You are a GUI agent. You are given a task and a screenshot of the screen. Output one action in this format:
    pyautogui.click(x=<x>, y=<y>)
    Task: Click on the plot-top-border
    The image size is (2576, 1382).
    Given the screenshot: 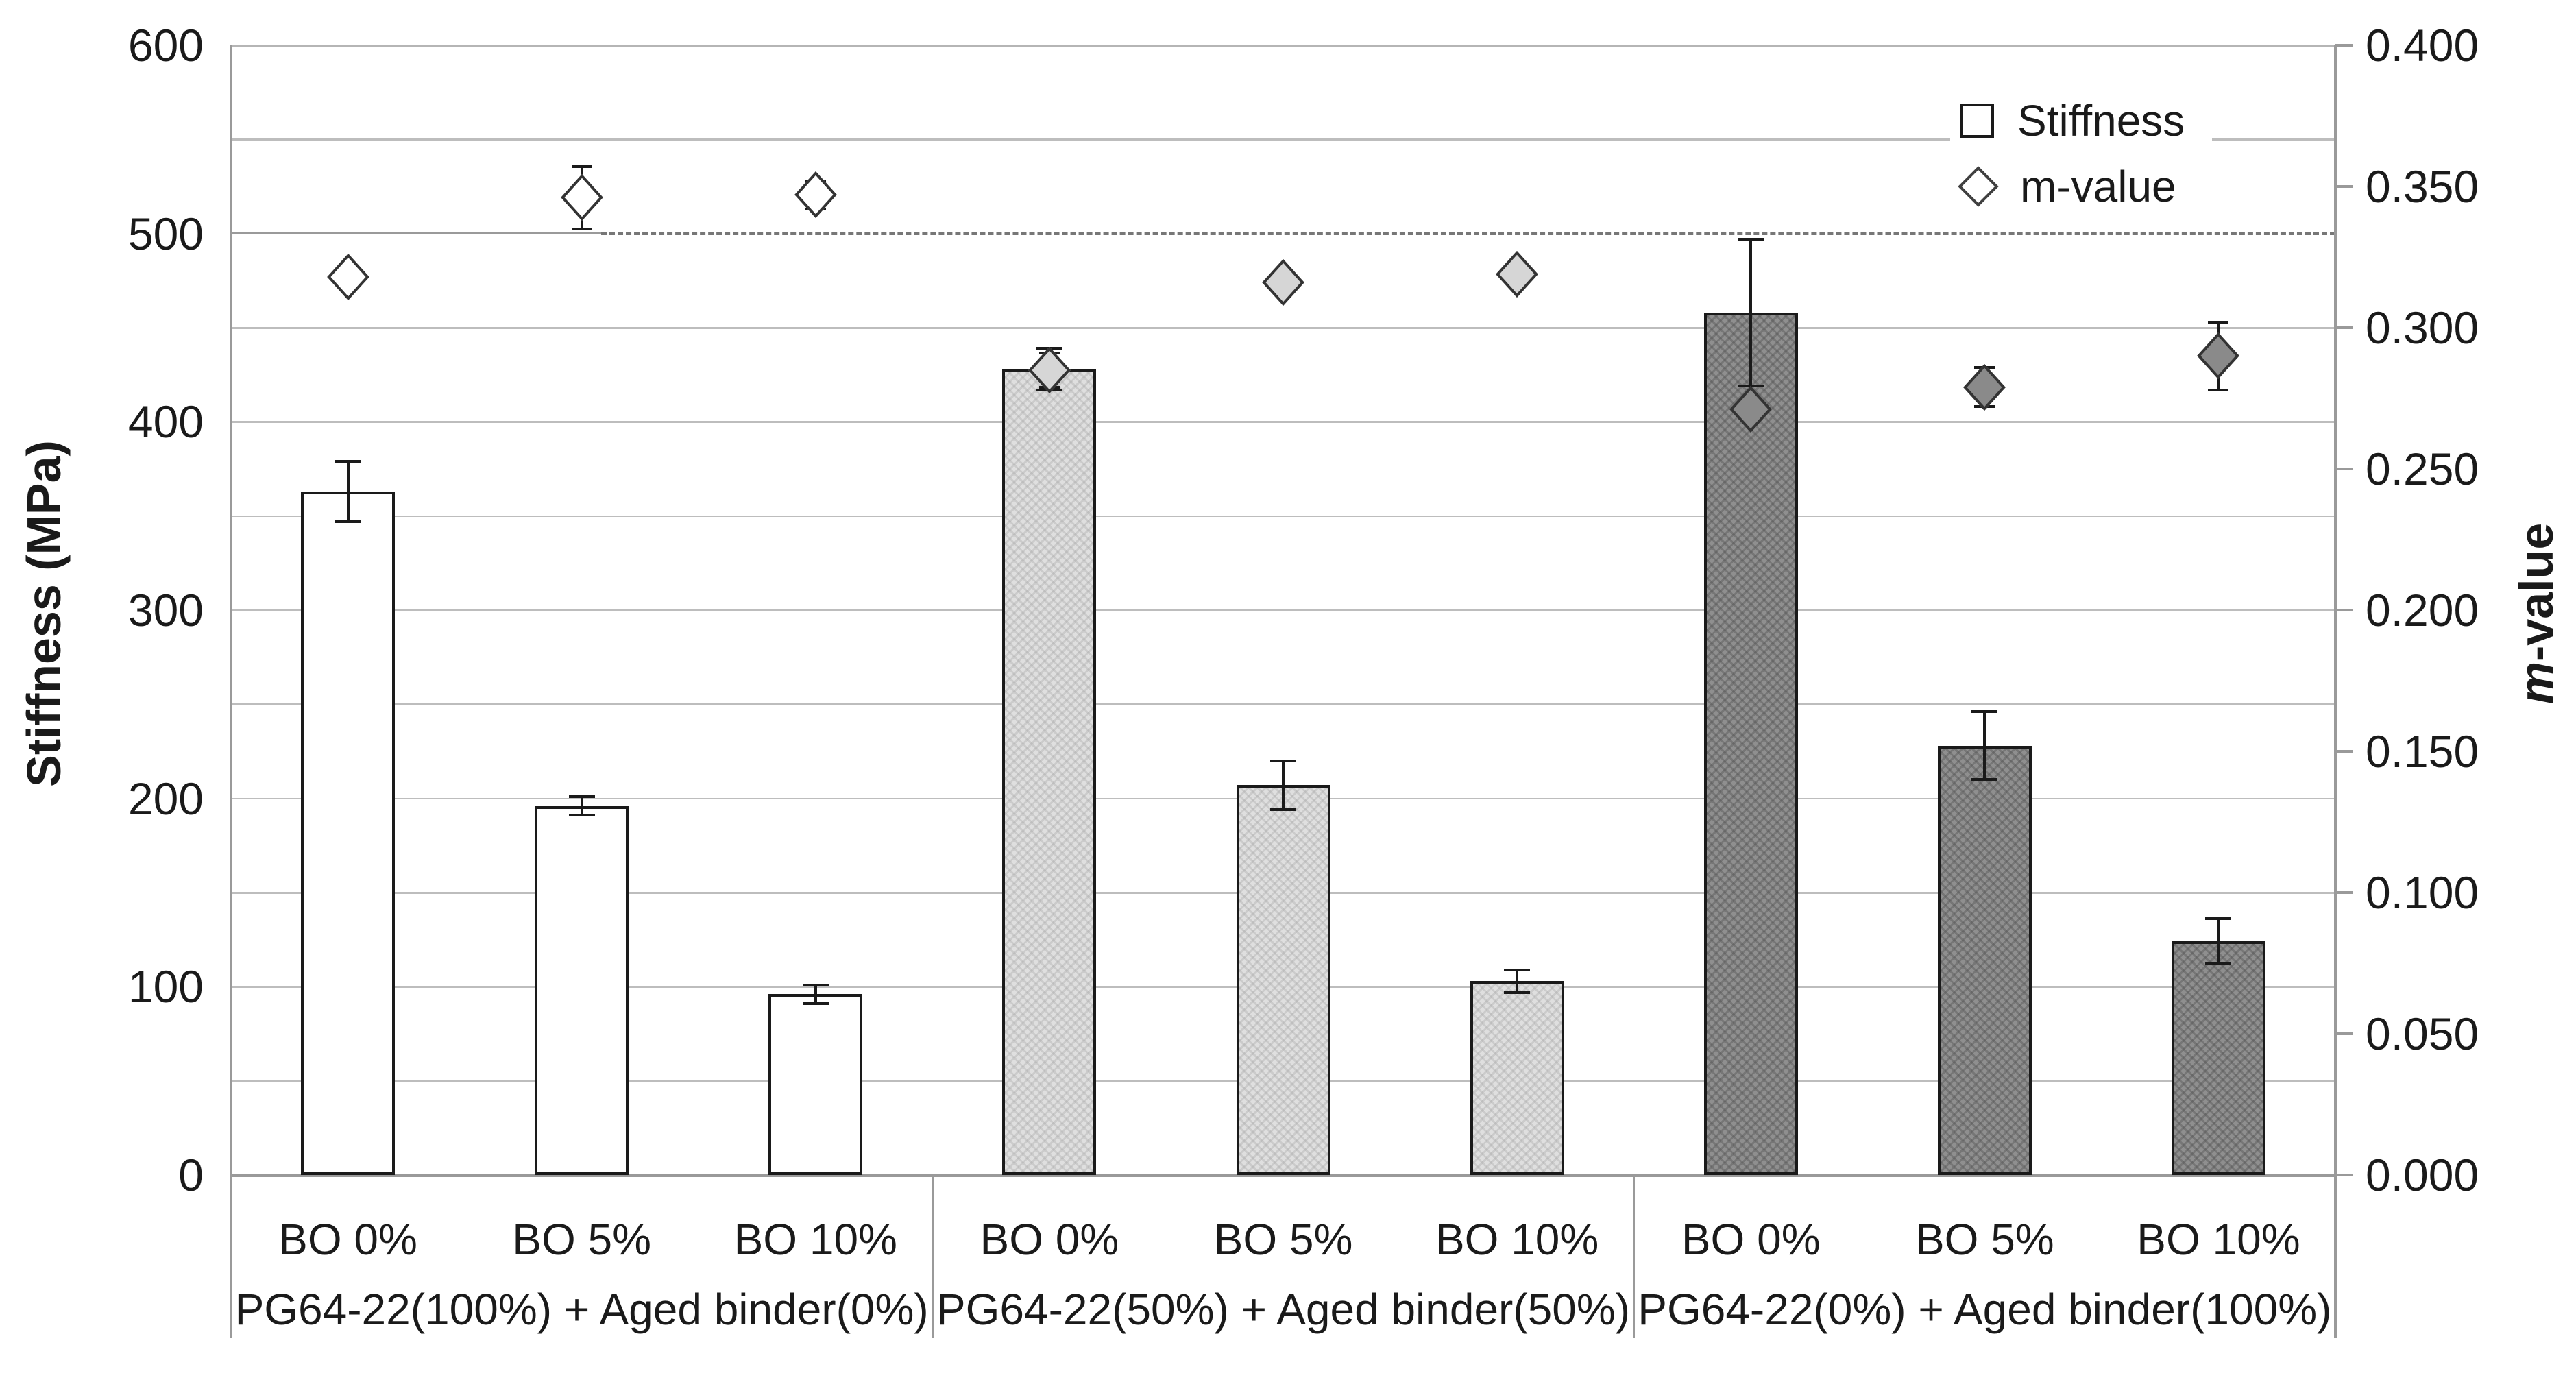 What is the action you would take?
    pyautogui.click(x=1283, y=46)
    